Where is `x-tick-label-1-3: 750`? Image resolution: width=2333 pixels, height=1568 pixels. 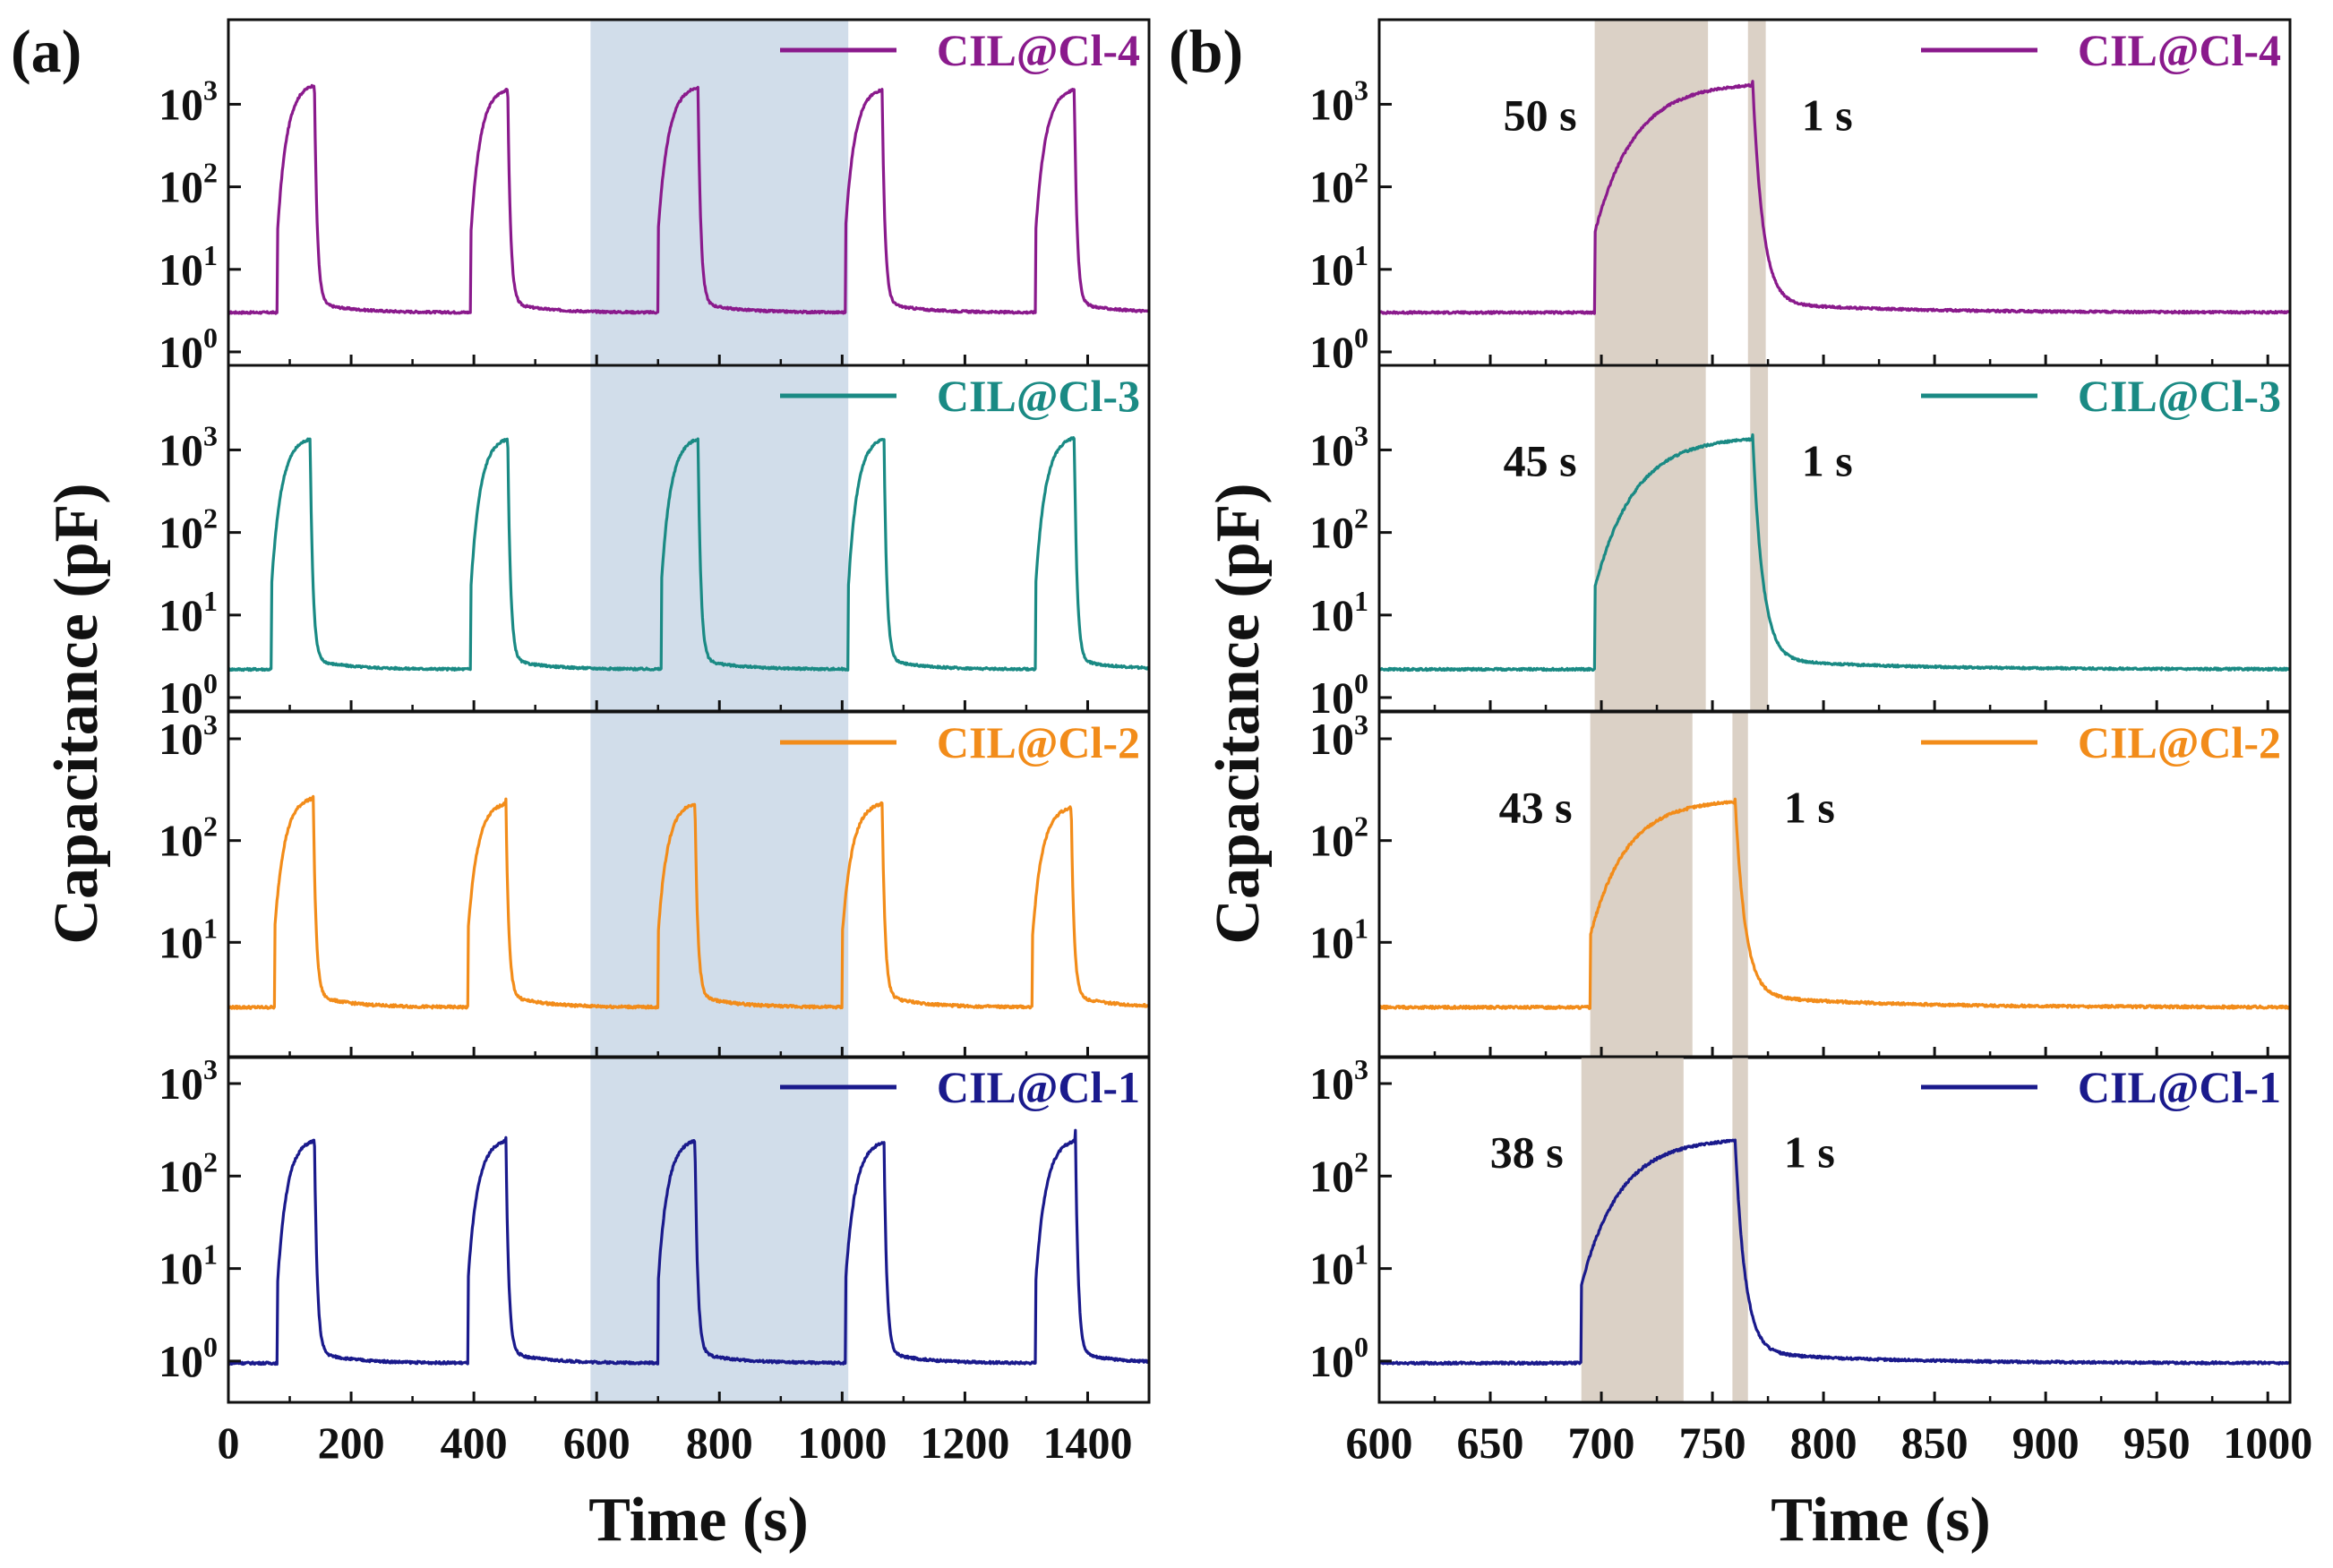
x-tick-label-1-3: 750 is located at coordinates (1712, 1443).